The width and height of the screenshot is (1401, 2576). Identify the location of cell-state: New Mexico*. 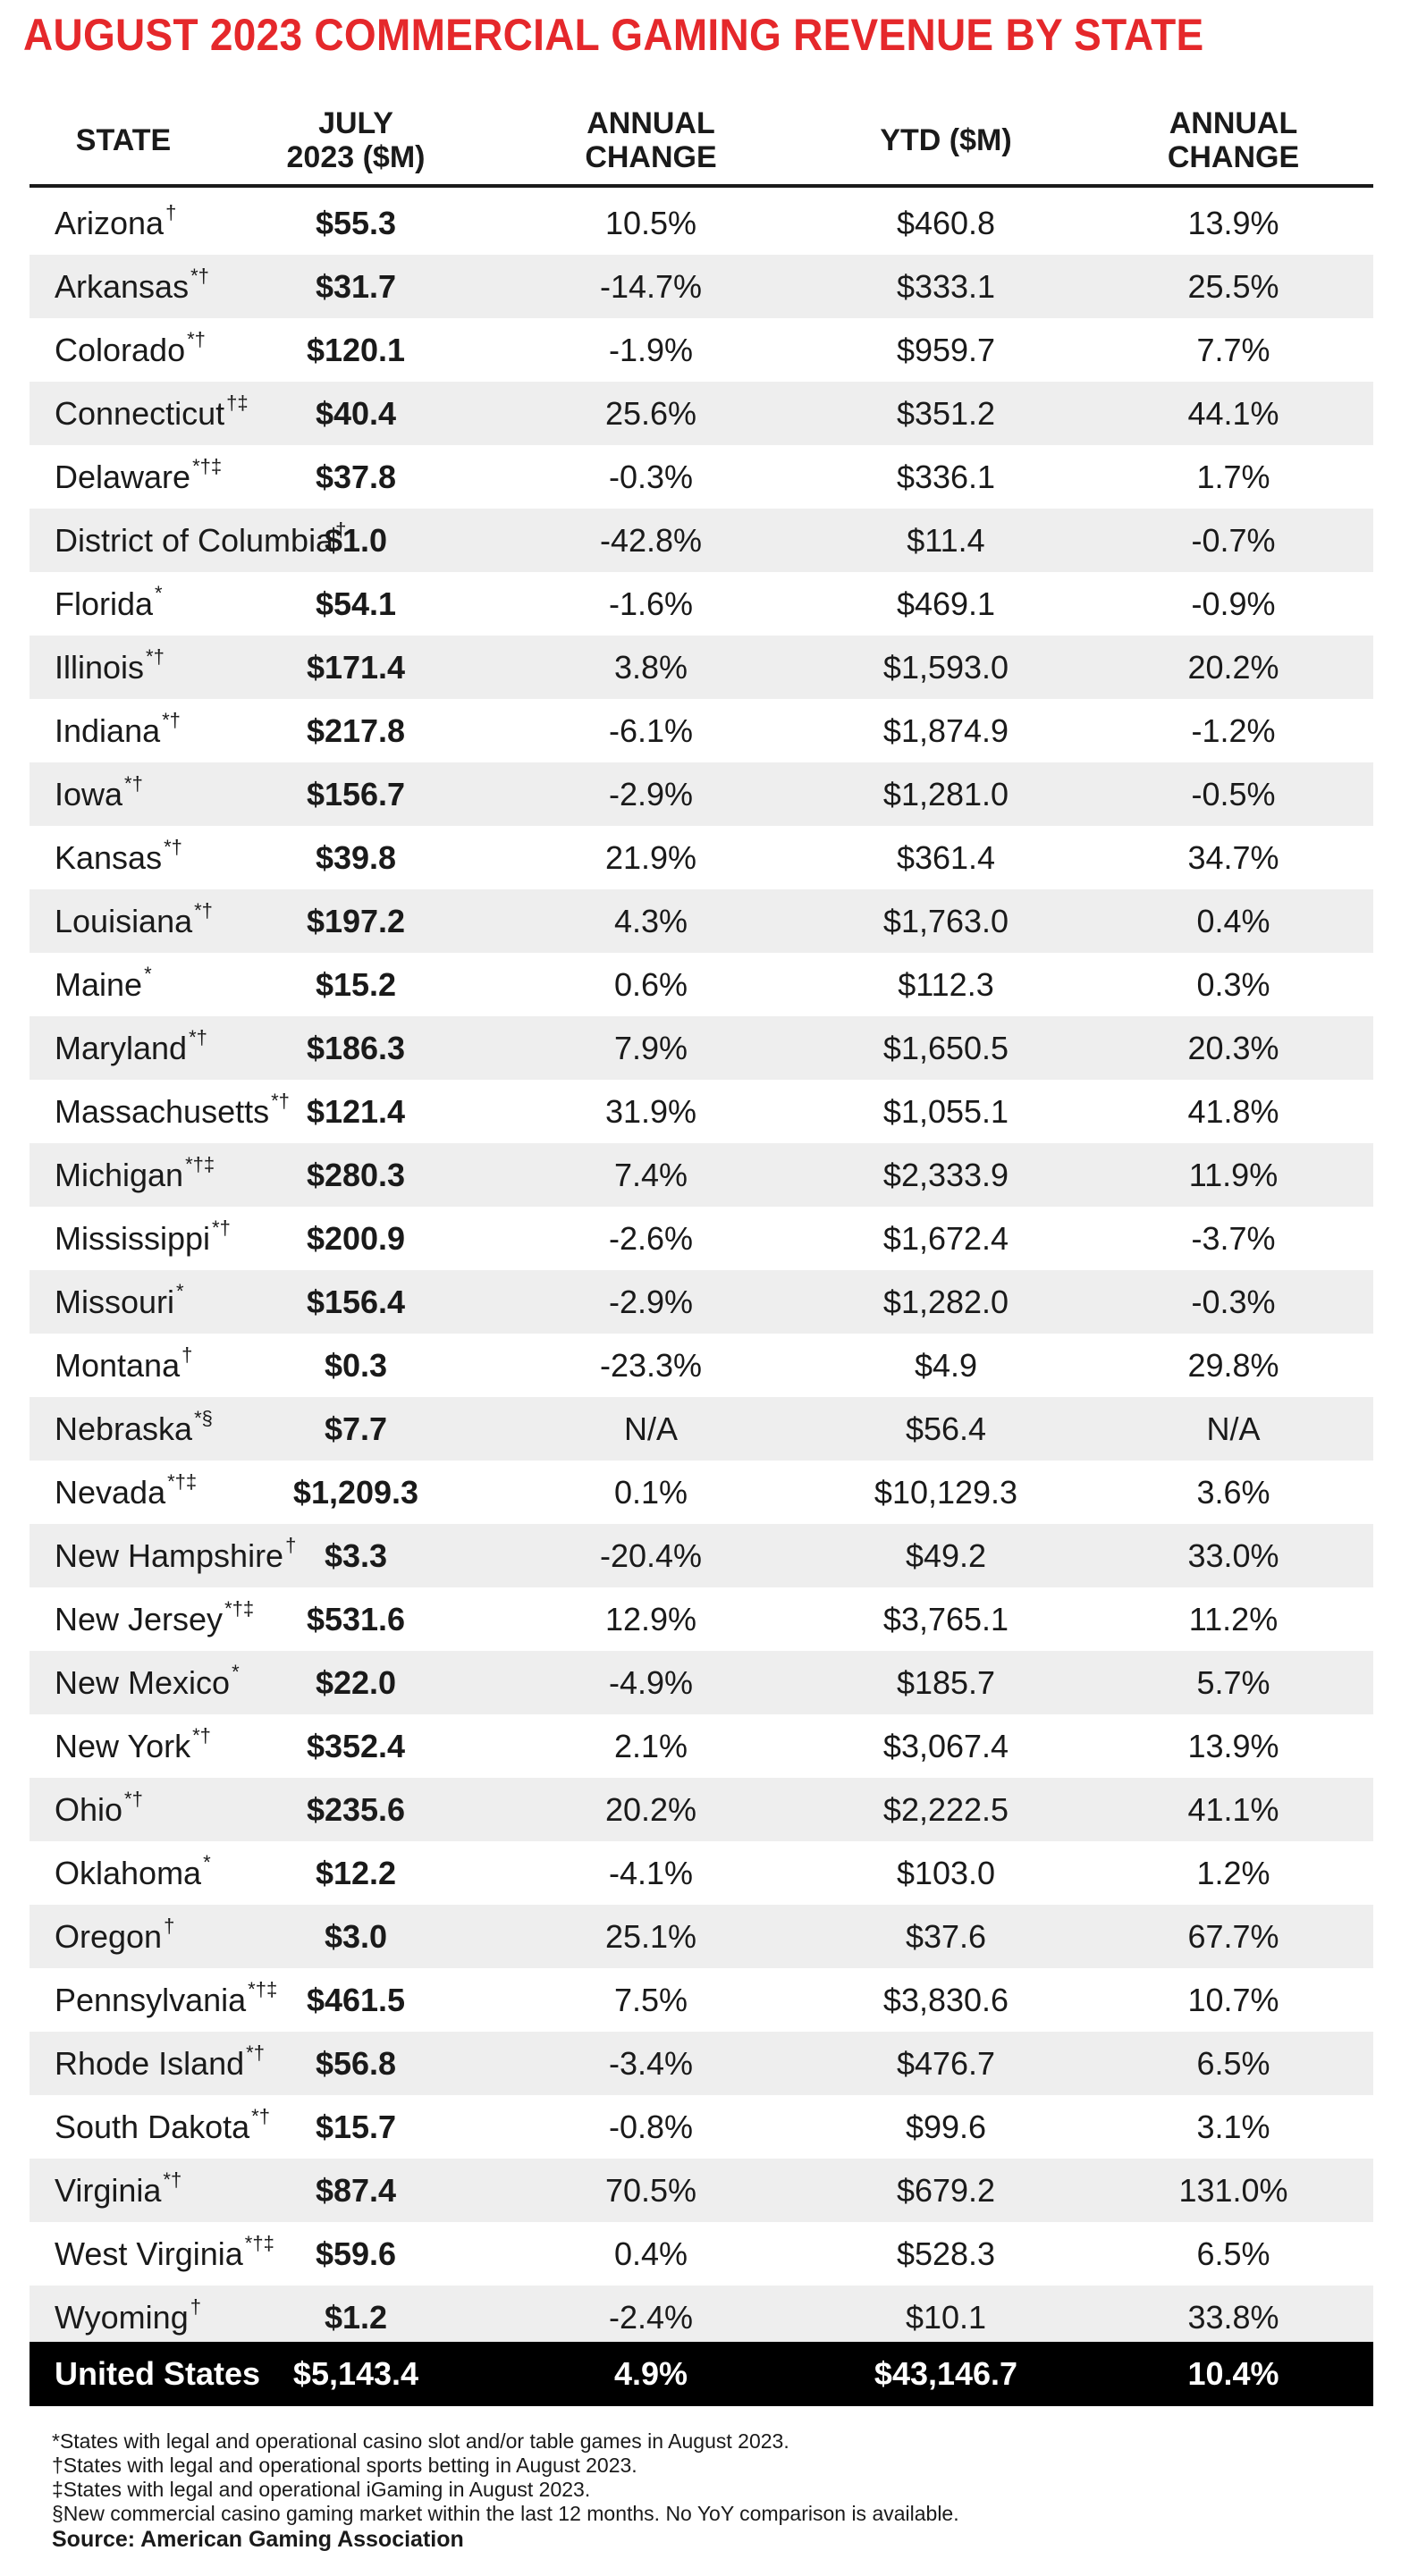
(147, 1683).